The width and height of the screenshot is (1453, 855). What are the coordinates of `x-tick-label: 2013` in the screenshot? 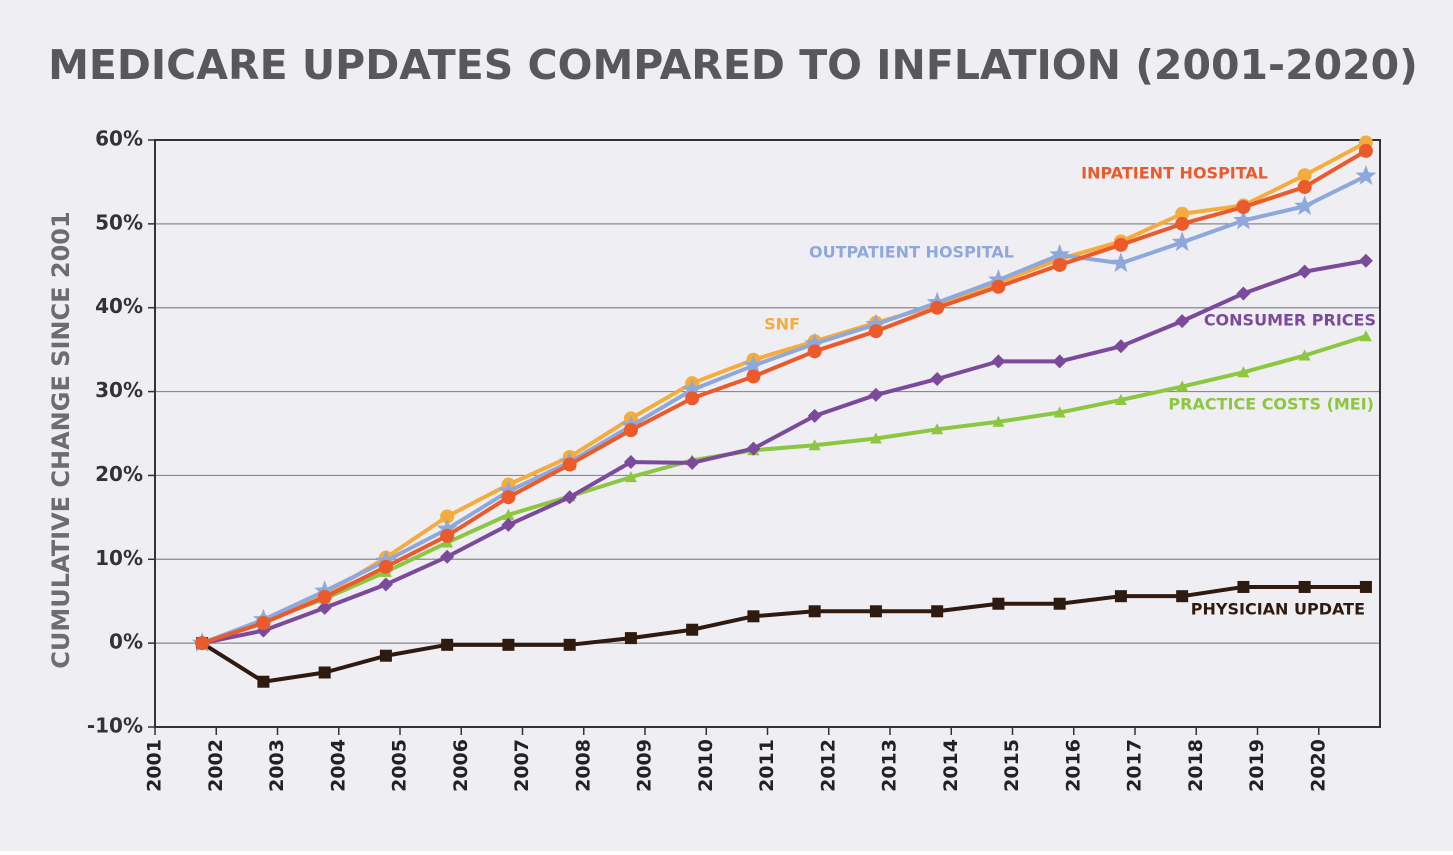 It's located at (890, 765).